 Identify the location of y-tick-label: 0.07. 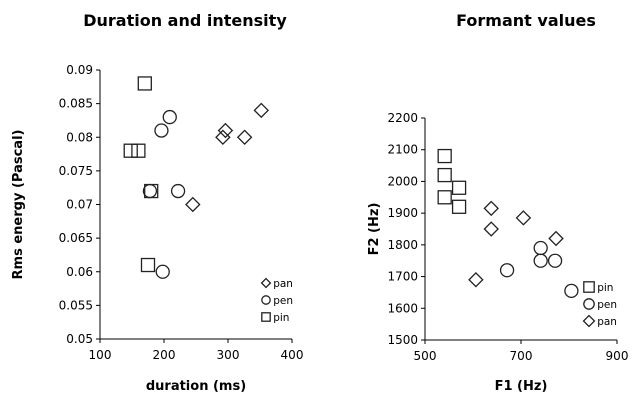
(79, 205).